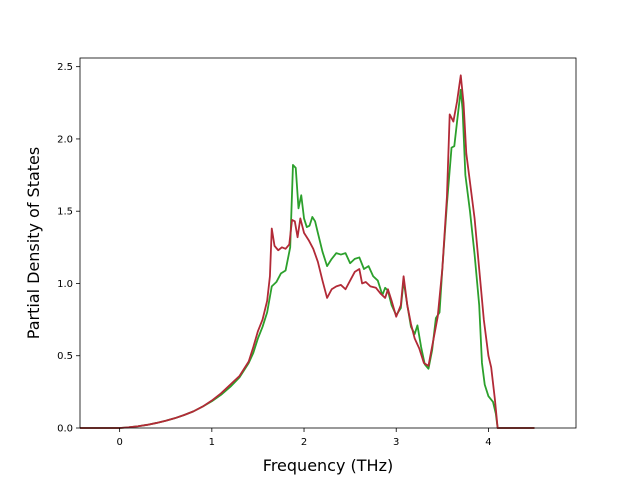 This screenshot has height=480, width=640. What do you see at coordinates (65, 212) in the screenshot?
I see `y-tick-label: 1.5` at bounding box center [65, 212].